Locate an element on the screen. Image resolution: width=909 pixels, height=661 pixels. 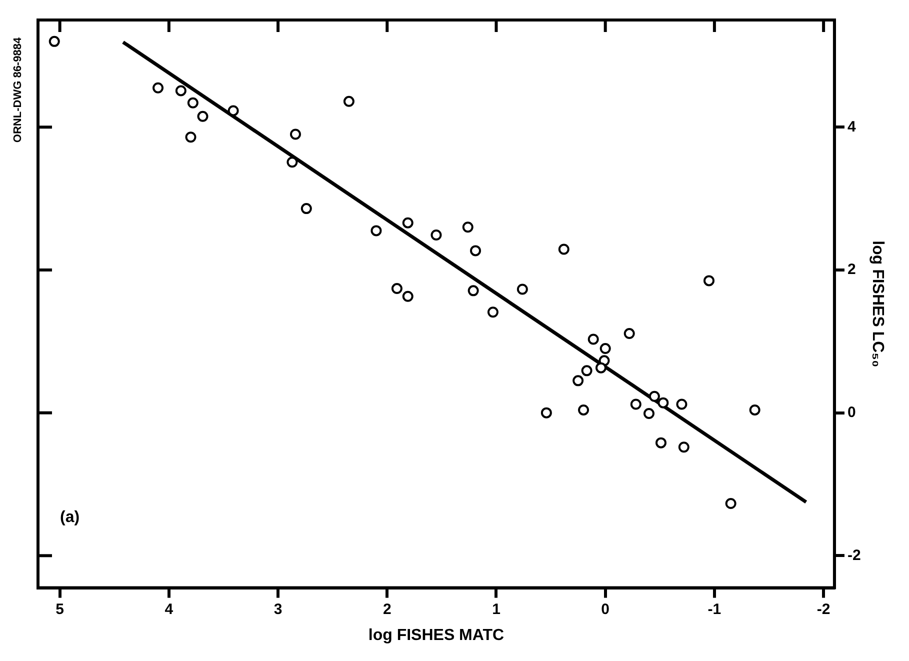
y-tick-label: 0 is located at coordinates (851, 412).